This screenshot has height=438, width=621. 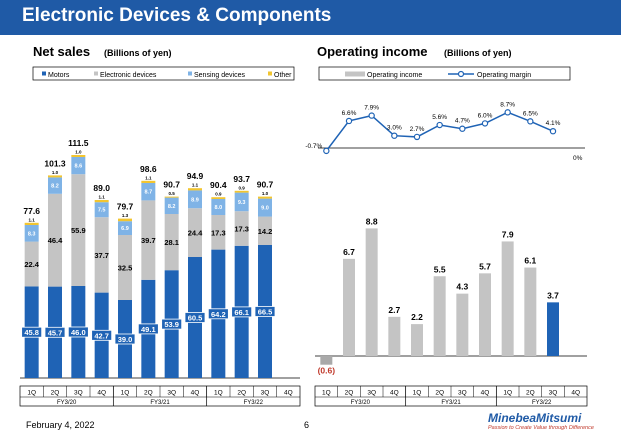 I want to click on op-income-group-0: FY3/20, so click(x=361, y=403).